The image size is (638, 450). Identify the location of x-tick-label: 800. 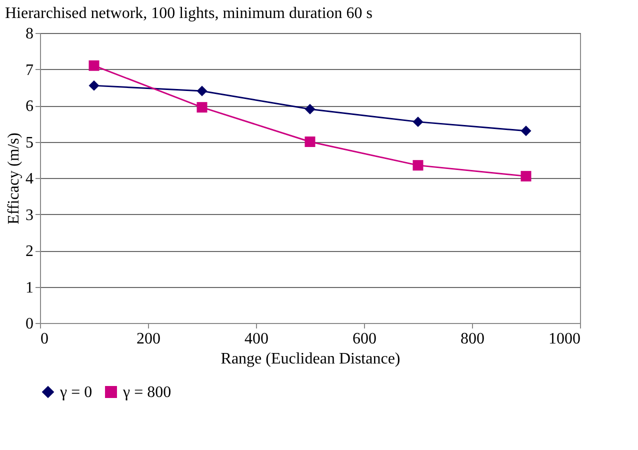
(472, 339).